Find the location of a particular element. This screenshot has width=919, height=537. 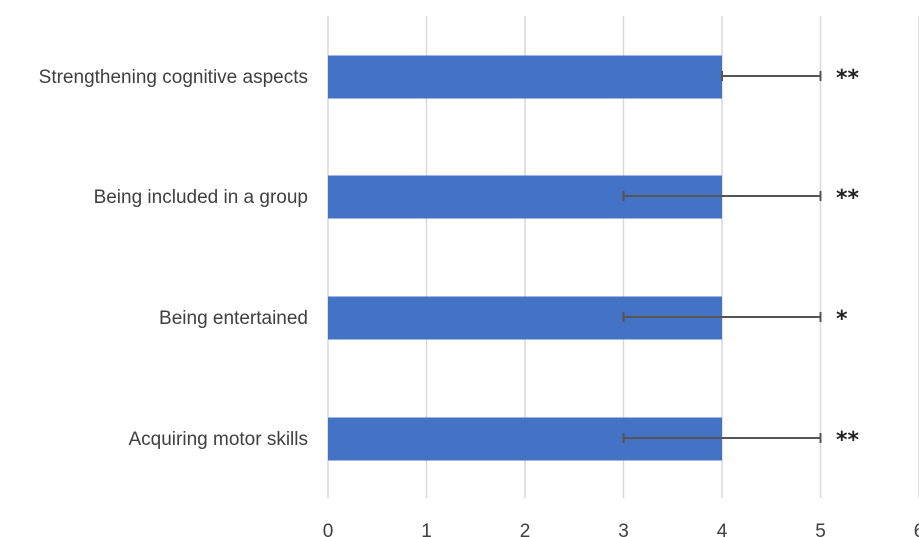

significance-labels: ******* is located at coordinates (848, 259).